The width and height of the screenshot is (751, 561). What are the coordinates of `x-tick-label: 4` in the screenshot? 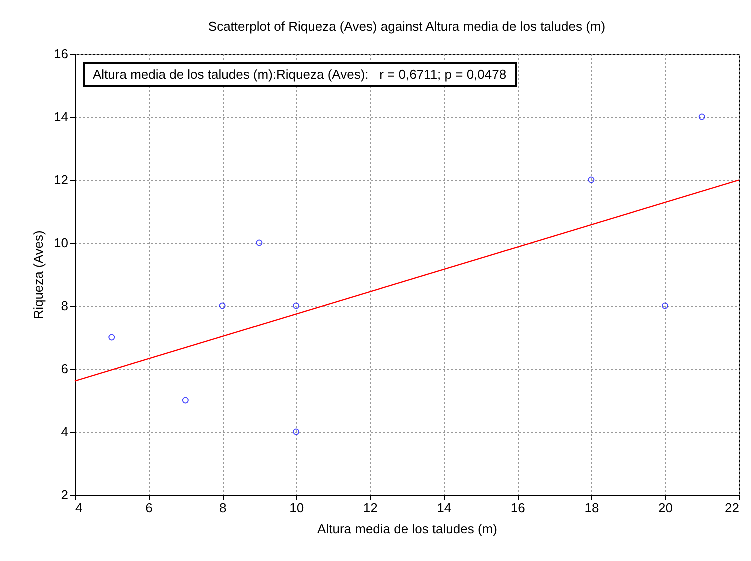 It's located at (79, 508).